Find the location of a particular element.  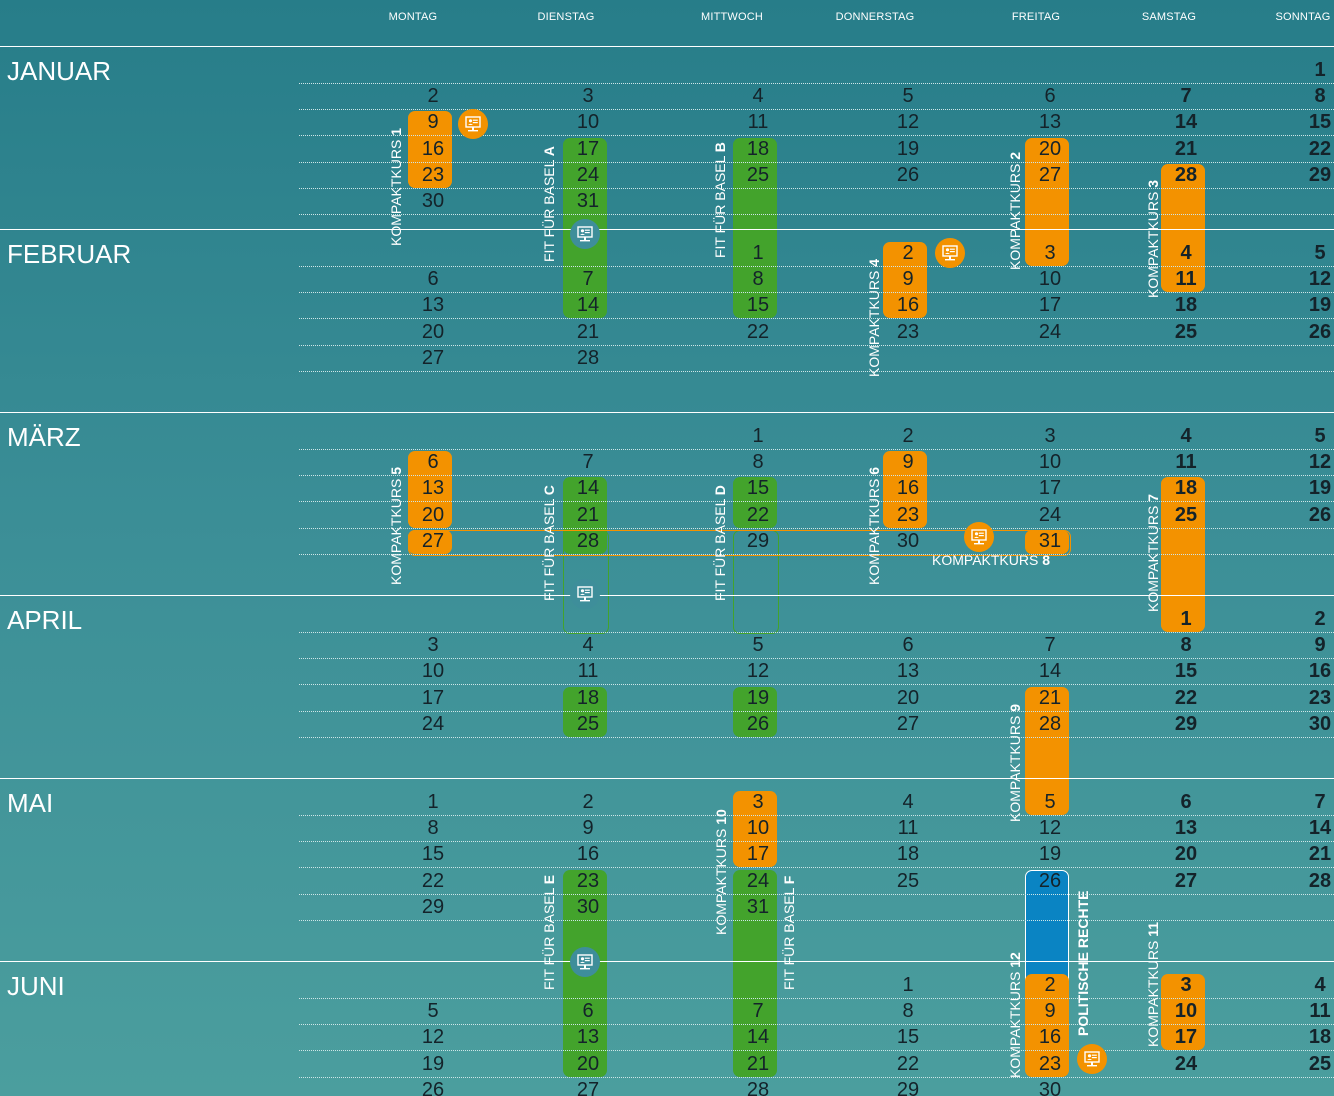

weekday-header-6: SONNTAG is located at coordinates (1303, 17).